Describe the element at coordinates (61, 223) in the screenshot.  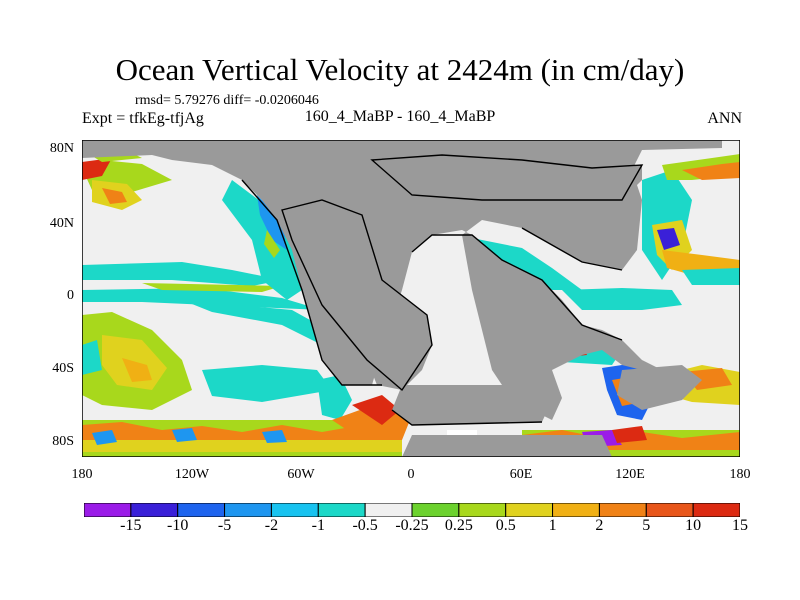
I see `y-tick-label: 40N` at that location.